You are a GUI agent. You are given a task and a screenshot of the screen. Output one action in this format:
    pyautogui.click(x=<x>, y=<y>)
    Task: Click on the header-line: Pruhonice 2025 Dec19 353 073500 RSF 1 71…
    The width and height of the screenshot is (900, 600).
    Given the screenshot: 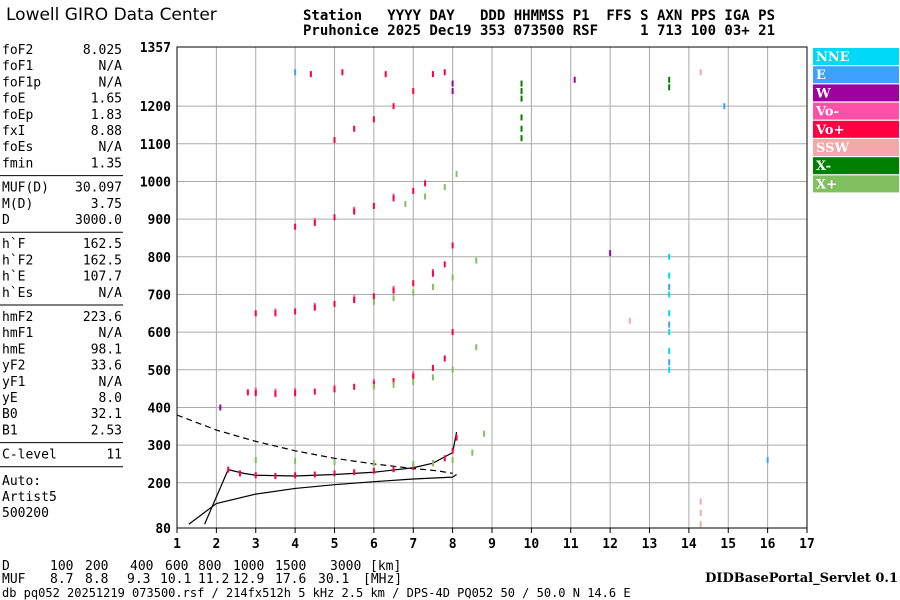 What is the action you would take?
    pyautogui.click(x=539, y=31)
    